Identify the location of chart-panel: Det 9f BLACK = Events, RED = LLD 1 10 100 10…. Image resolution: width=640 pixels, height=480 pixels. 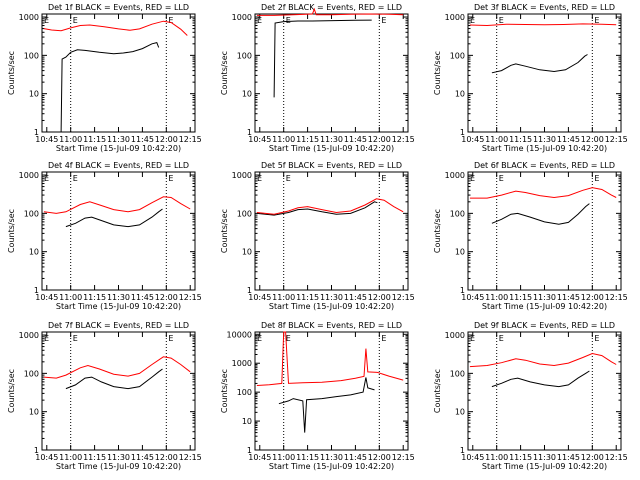
(530, 396).